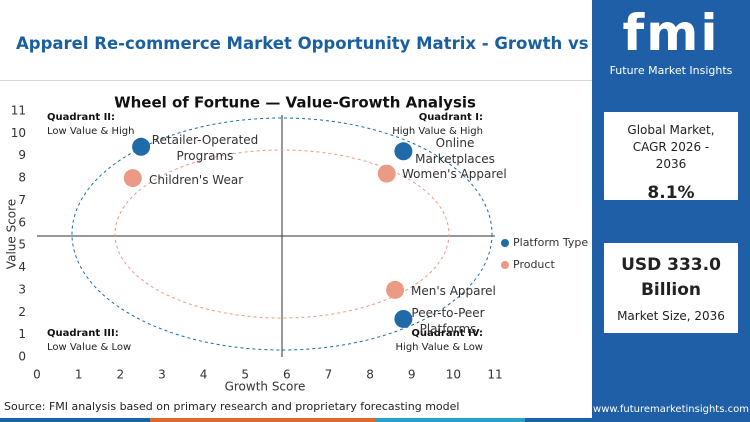  What do you see at coordinates (370, 375) in the screenshot?
I see `x-tick-label: 8` at bounding box center [370, 375].